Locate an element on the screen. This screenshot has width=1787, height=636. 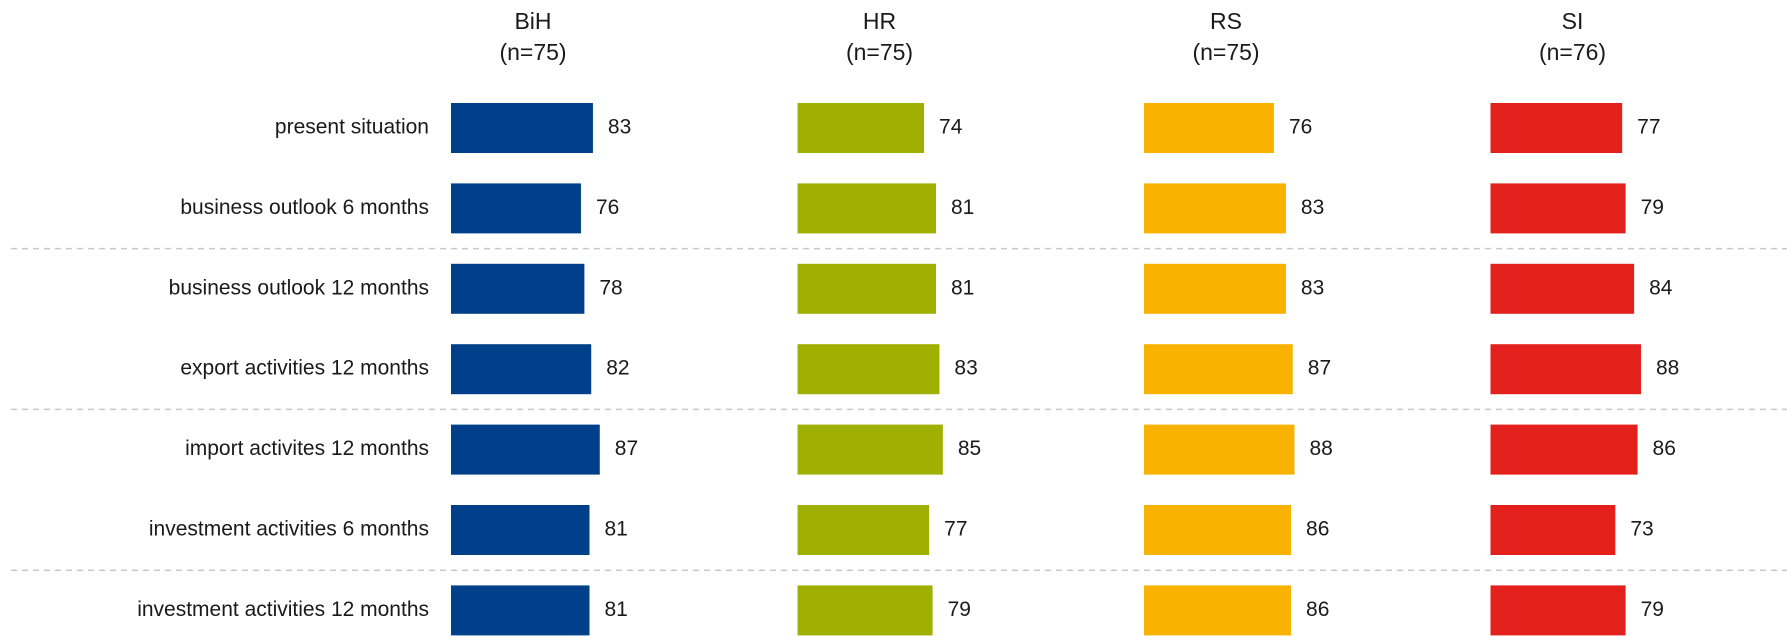
value-label: 85 is located at coordinates (969, 448).